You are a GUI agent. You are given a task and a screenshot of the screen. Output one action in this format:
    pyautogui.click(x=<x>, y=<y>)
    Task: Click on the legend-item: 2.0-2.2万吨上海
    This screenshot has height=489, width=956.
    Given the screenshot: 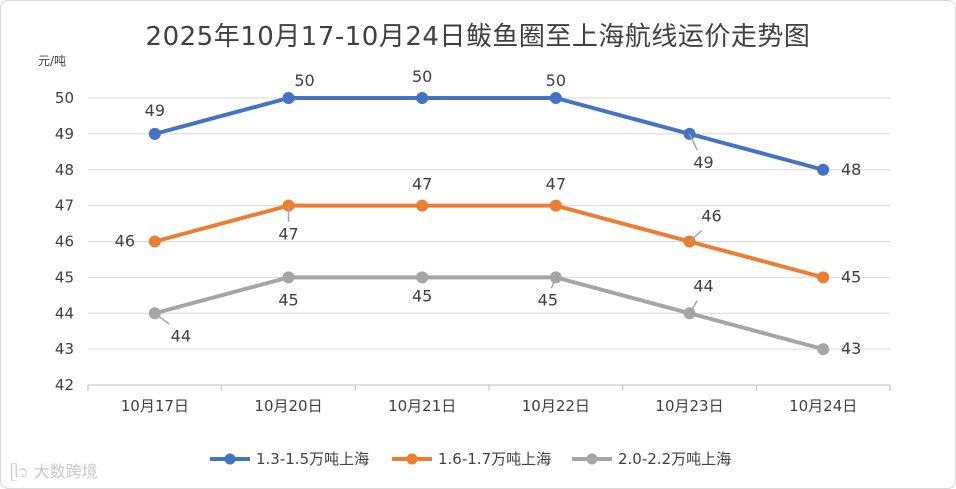 What is the action you would take?
    pyautogui.click(x=651, y=459)
    